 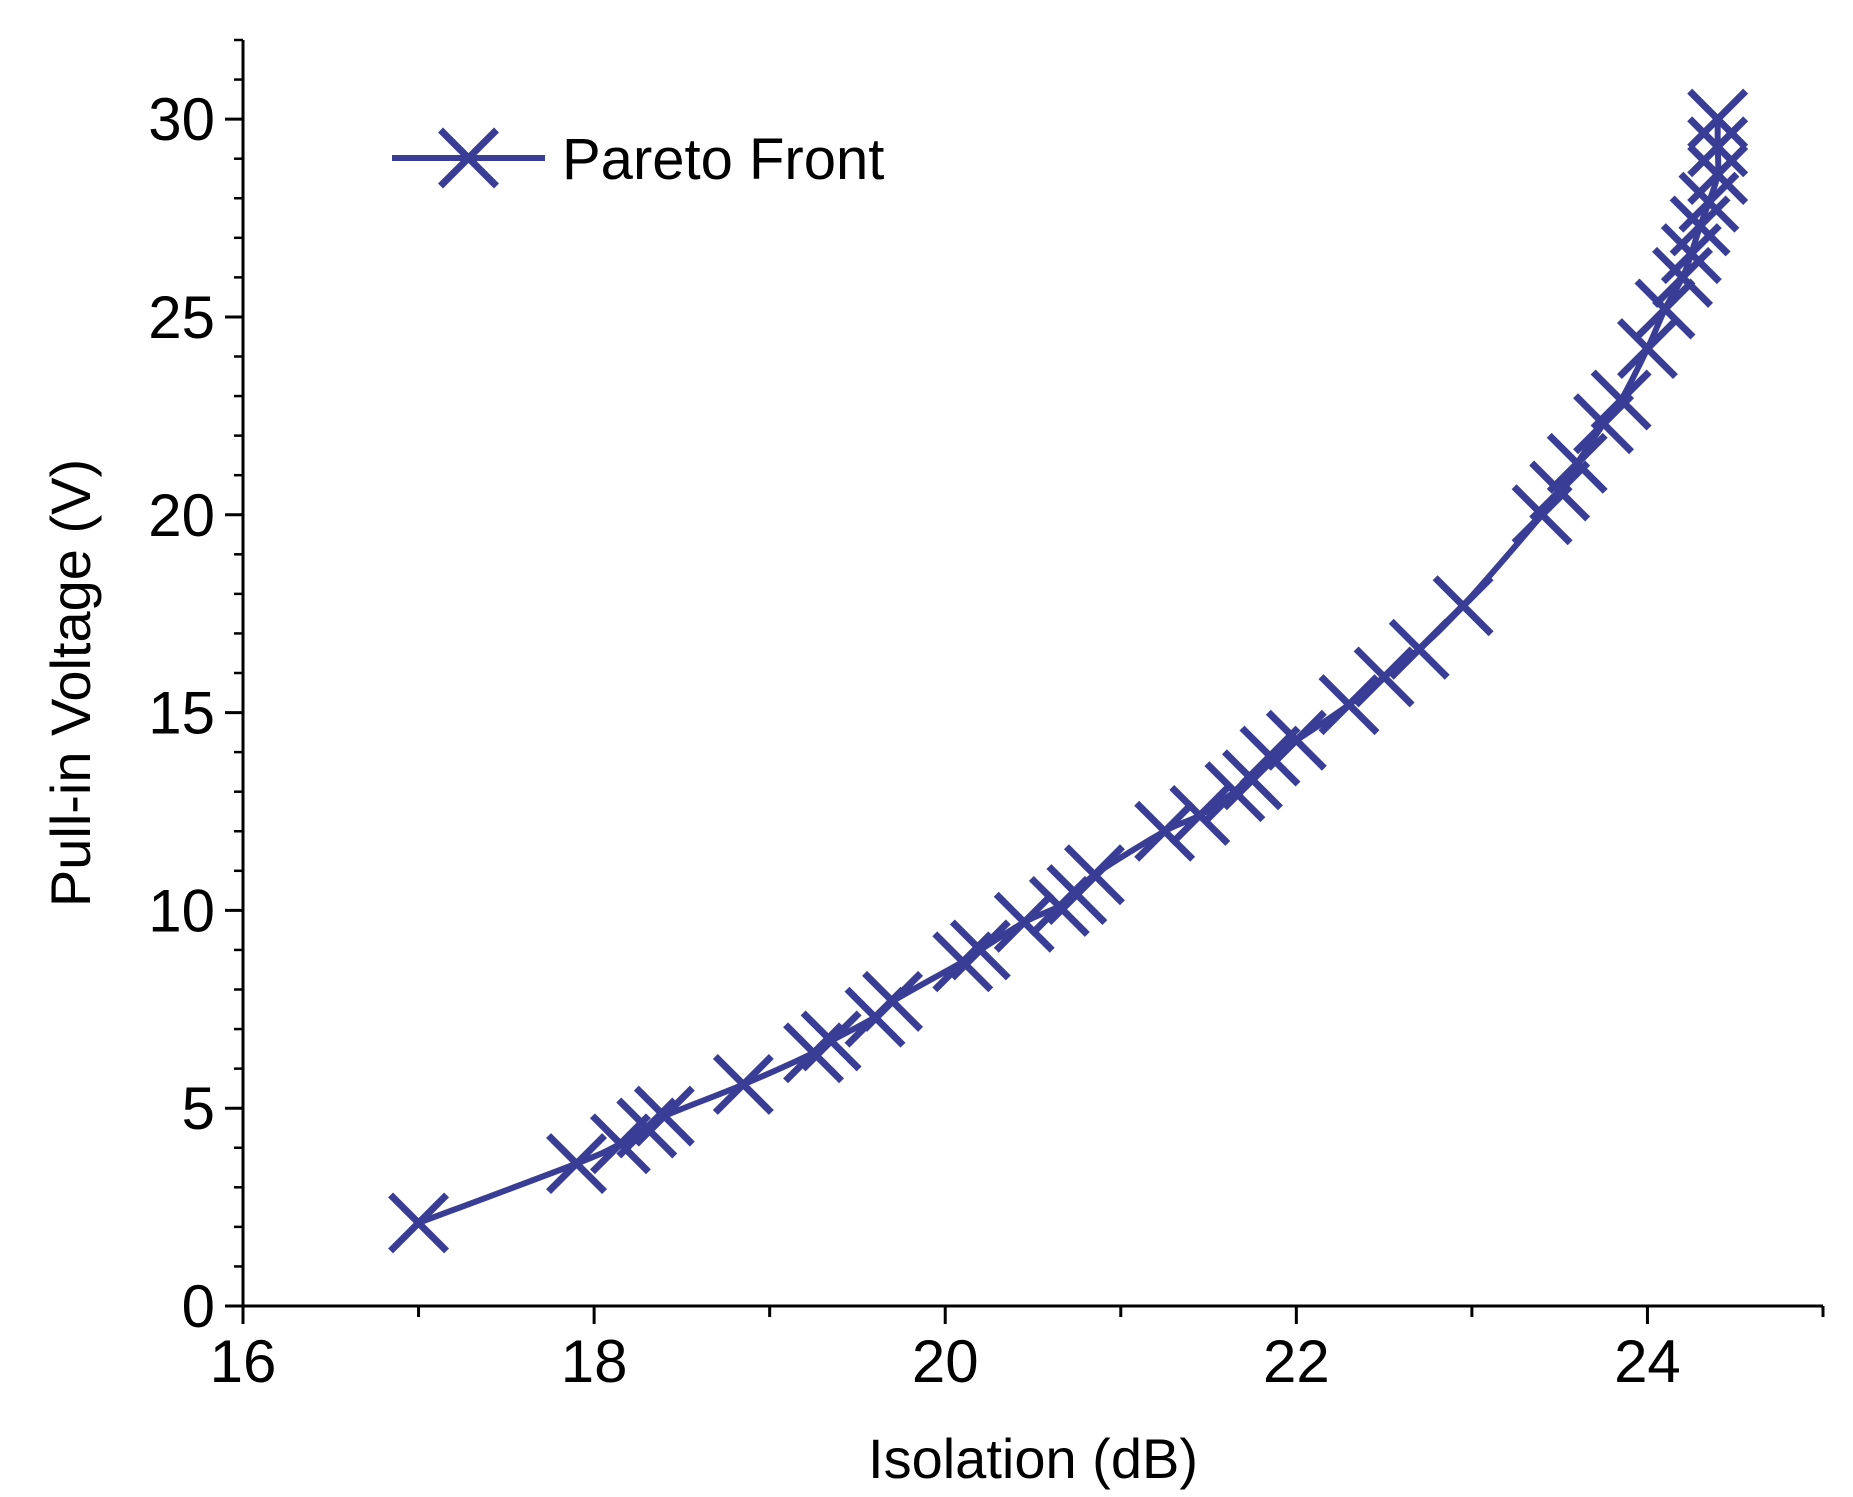 What do you see at coordinates (181, 317) in the screenshot?
I see `y-tick-label: 25` at bounding box center [181, 317].